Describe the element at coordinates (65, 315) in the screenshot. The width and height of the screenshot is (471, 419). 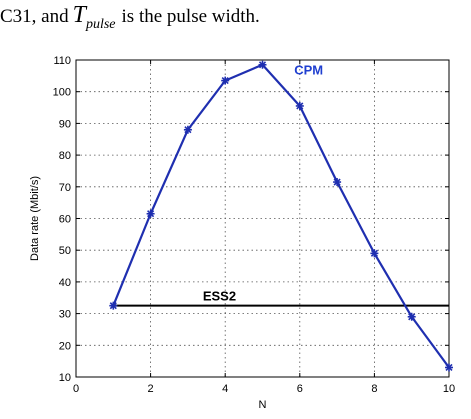
I see `y-tick-label: 30` at that location.